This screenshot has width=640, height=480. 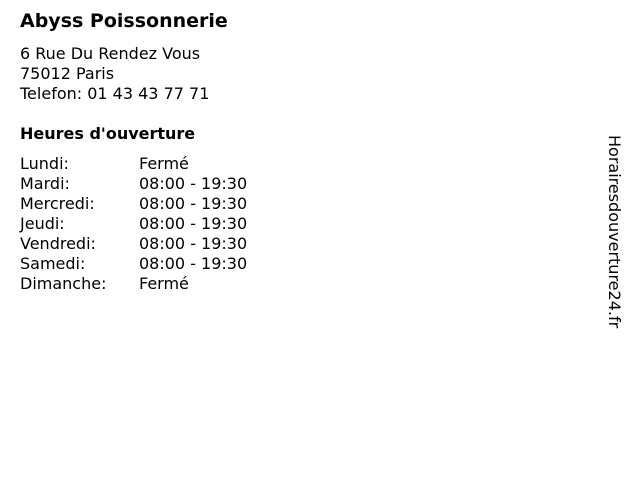 I want to click on hours-row: Jeudi: 08:00 - 19:30, so click(x=133, y=224).